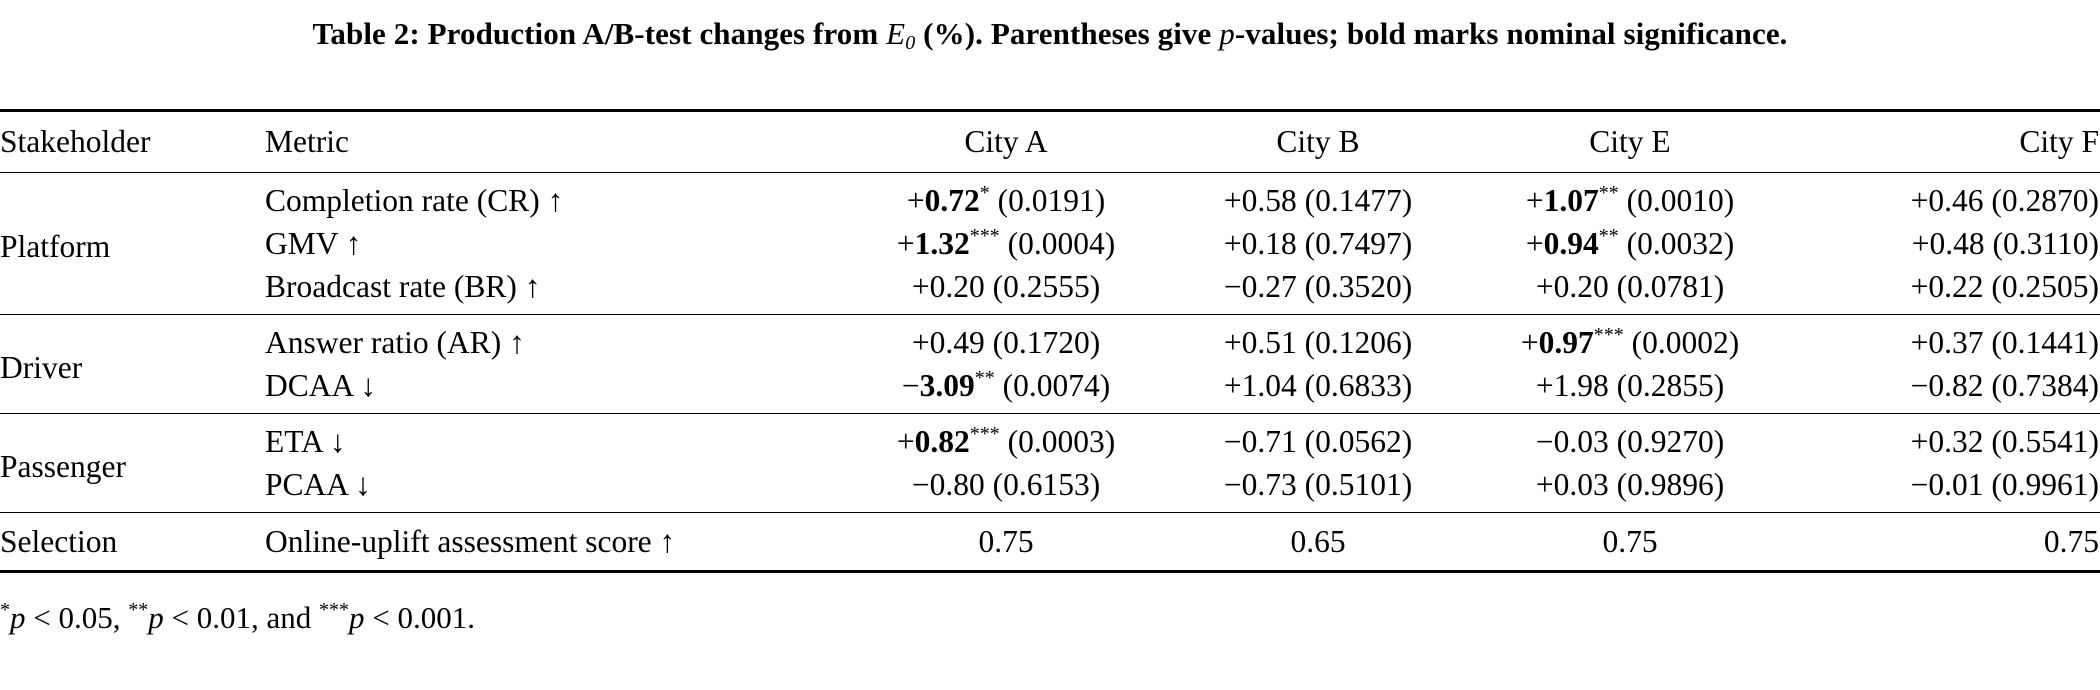  What do you see at coordinates (1566, 342) in the screenshot?
I see `significant-value: 0.97` at bounding box center [1566, 342].